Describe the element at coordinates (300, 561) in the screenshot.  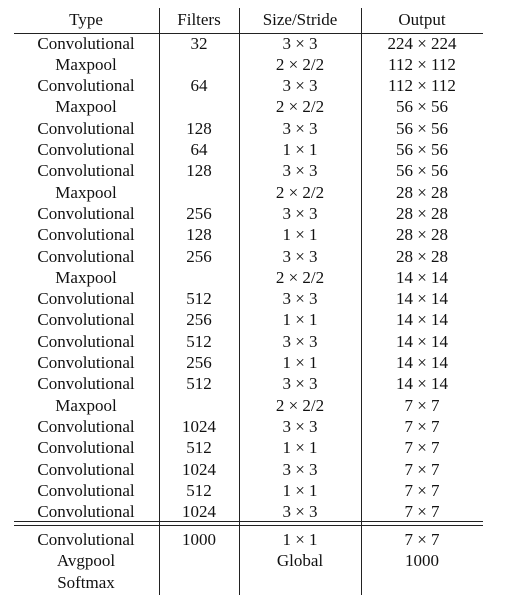
I see `cell-size-stride: Global` at that location.